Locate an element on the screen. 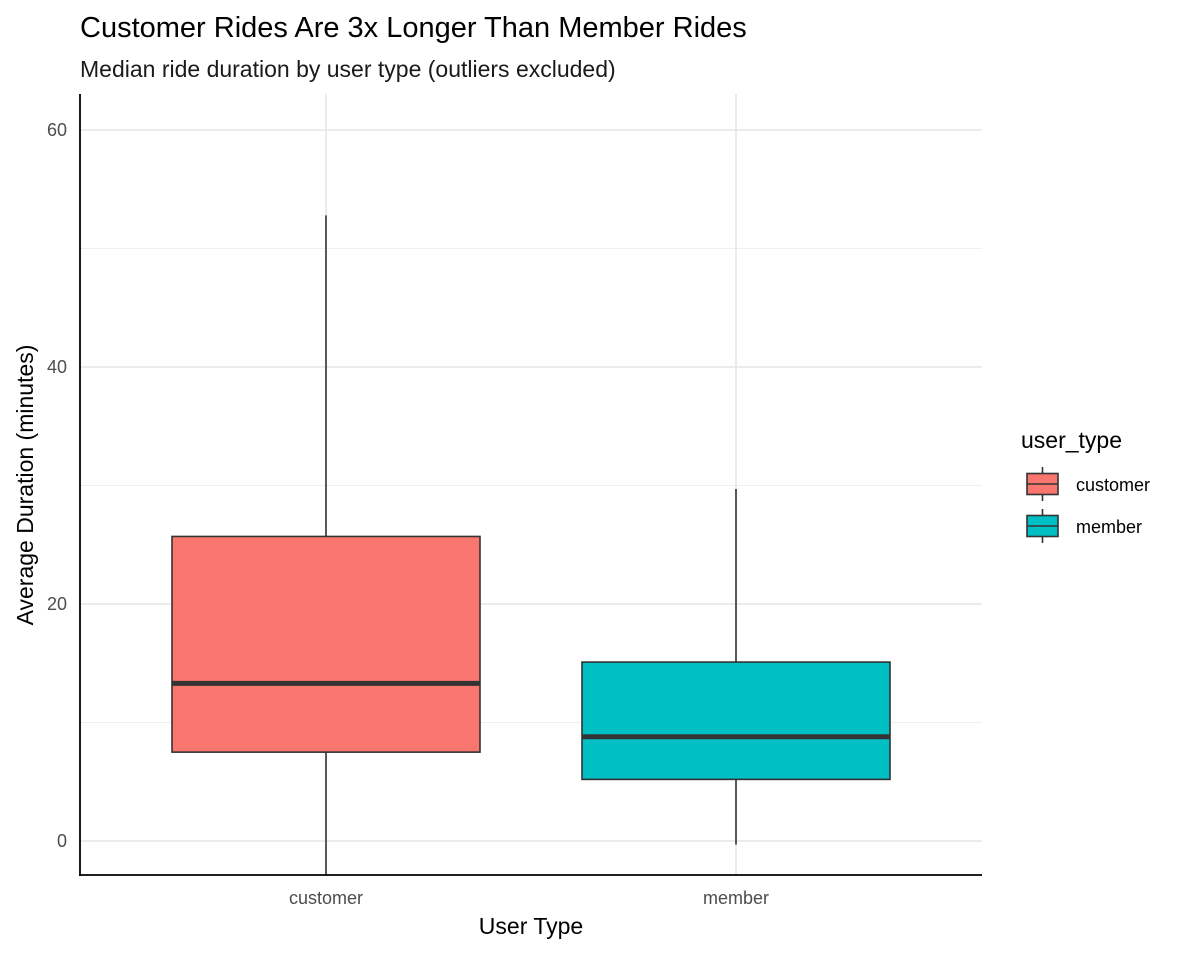 Image resolution: width=1189 pixels, height=953 pixels. legend-label: member is located at coordinates (1109, 527).